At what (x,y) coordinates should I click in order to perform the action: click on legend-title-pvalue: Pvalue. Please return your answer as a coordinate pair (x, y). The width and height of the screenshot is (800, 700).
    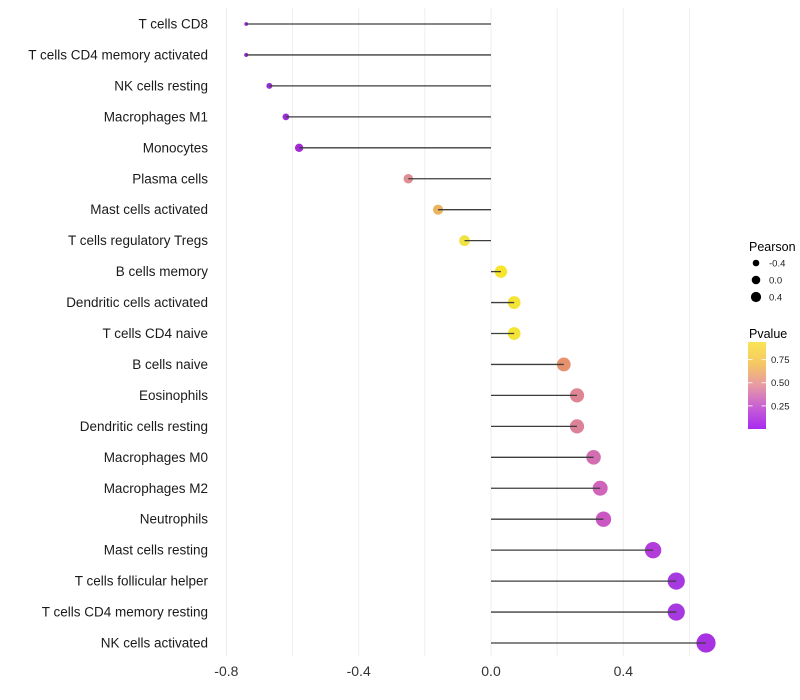
    Looking at the image, I should click on (768, 334).